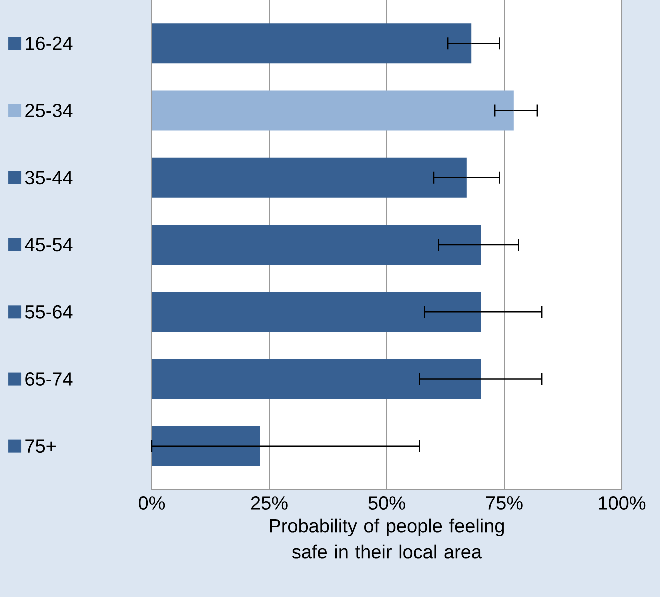 The width and height of the screenshot is (660, 597). I want to click on x-axis-title: Probability of people feeling safe in their local area, so click(387, 538).